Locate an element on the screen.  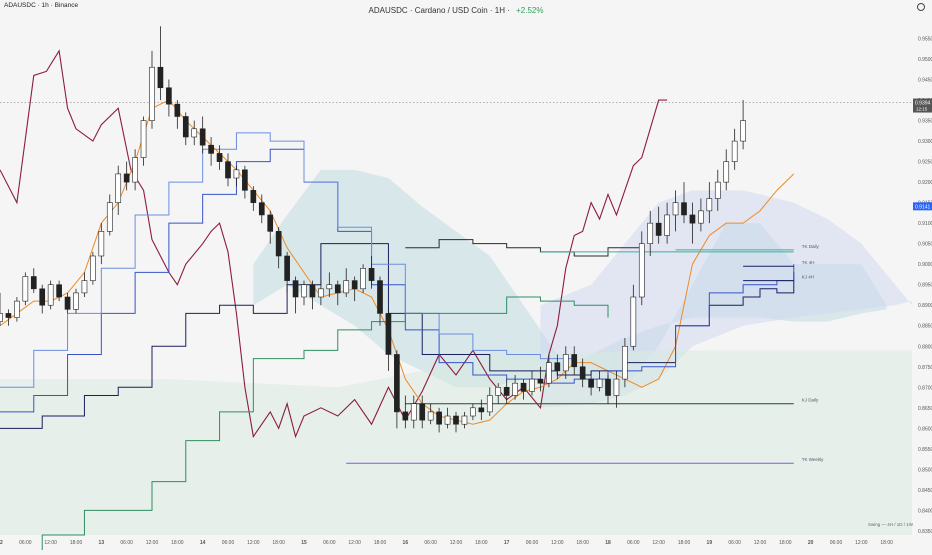
x-tick-33: 06:00 is located at coordinates (836, 543).